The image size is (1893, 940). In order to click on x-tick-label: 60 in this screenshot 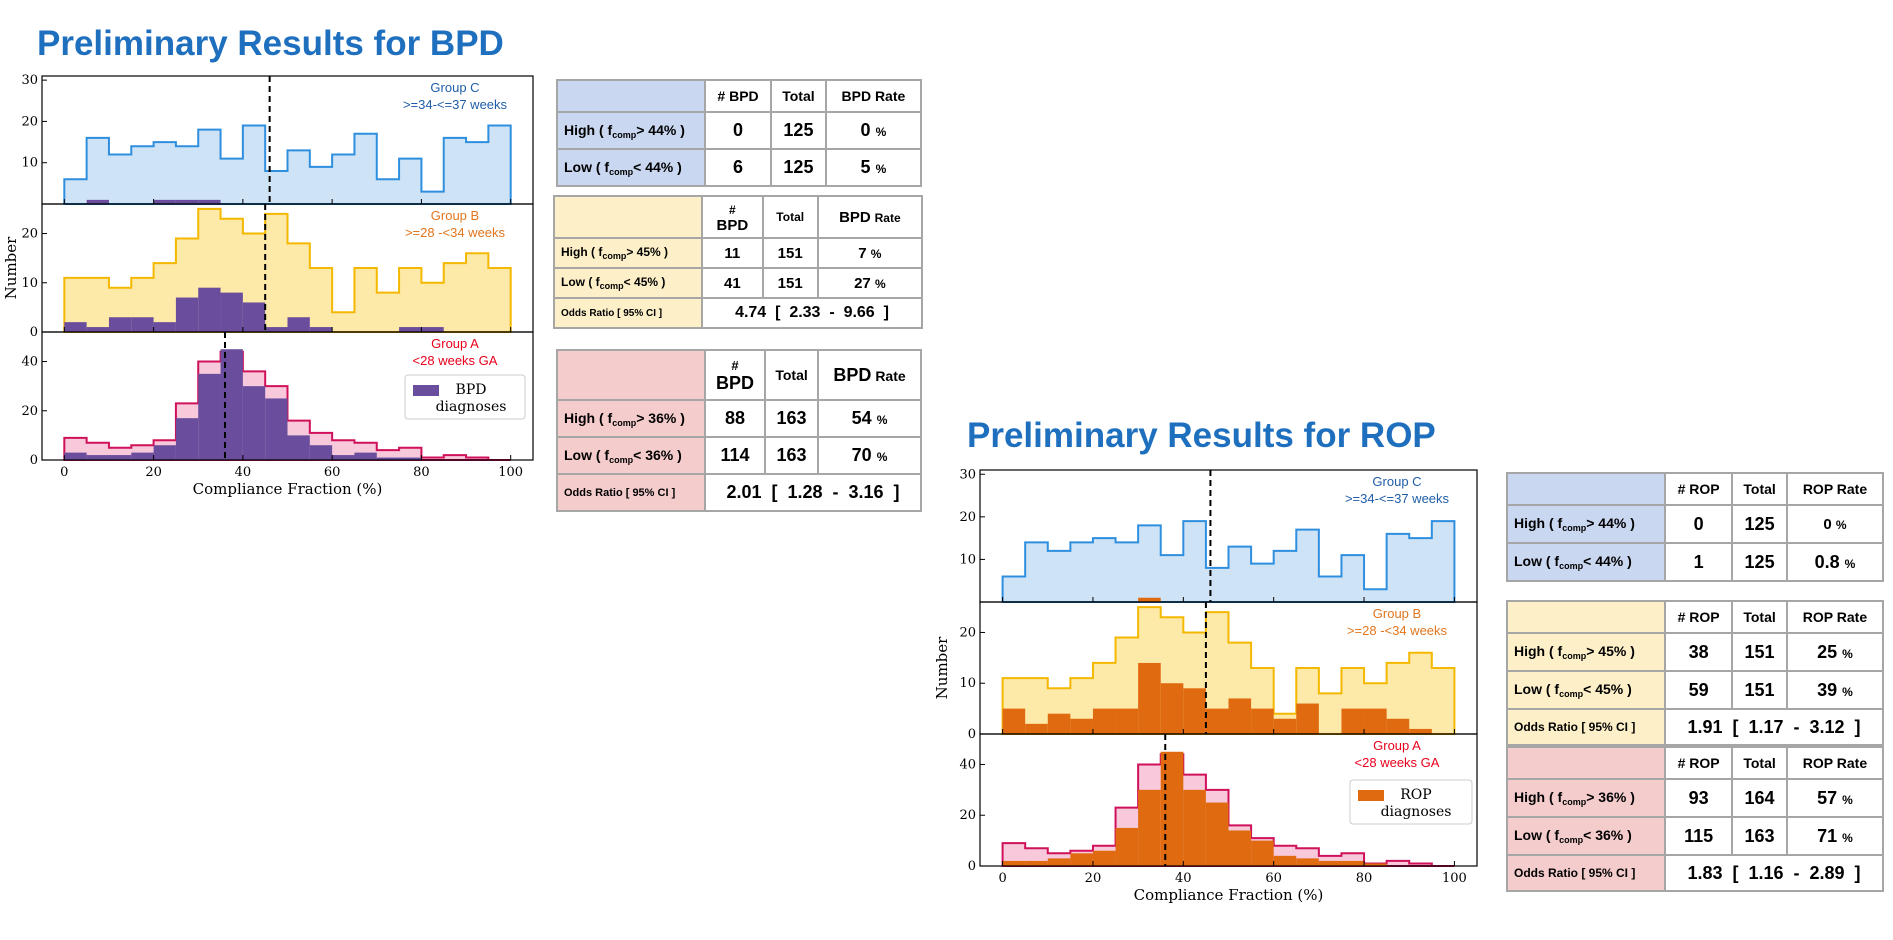, I will do `click(332, 472)`.